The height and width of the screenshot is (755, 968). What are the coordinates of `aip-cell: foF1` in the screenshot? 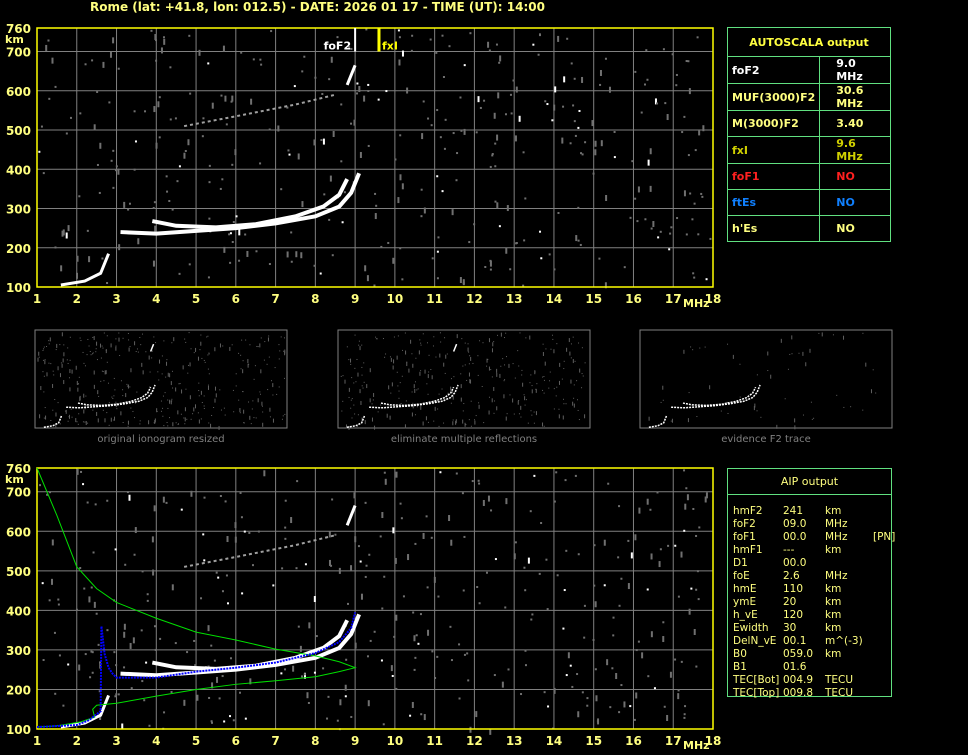 It's located at (744, 537).